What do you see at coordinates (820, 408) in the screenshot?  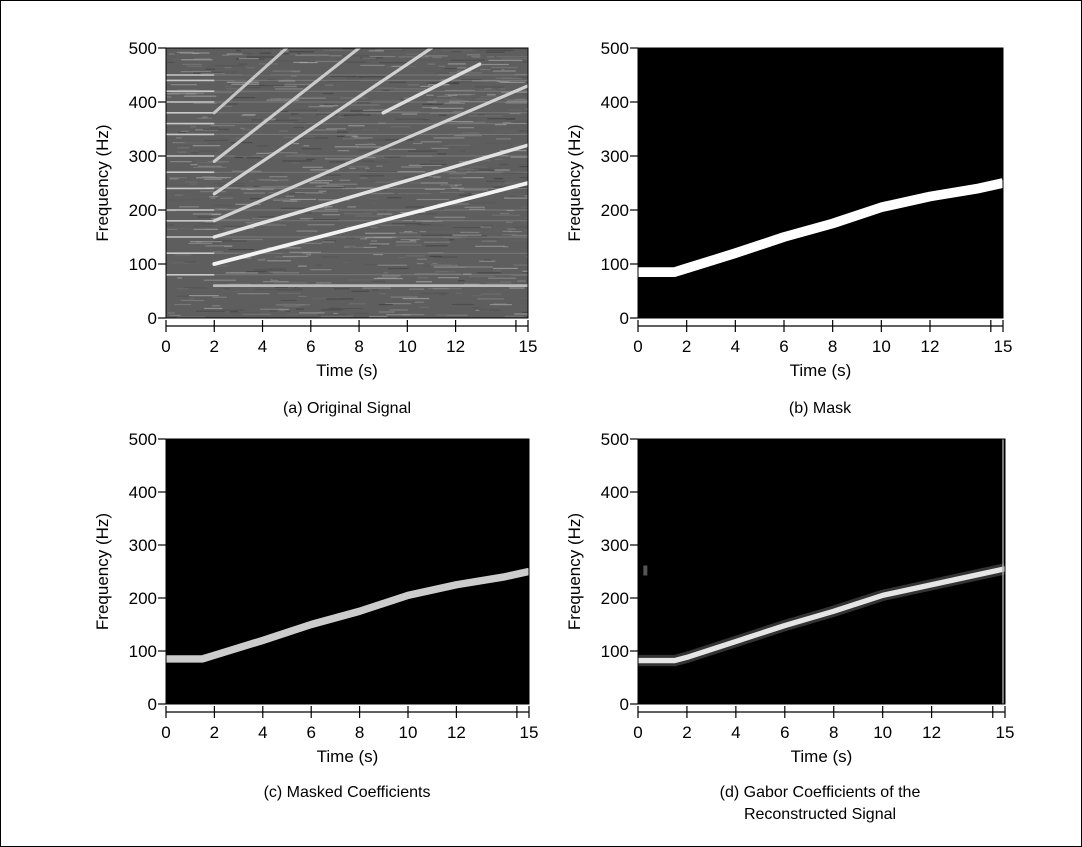 I see `panel-caption: (b) Mask` at bounding box center [820, 408].